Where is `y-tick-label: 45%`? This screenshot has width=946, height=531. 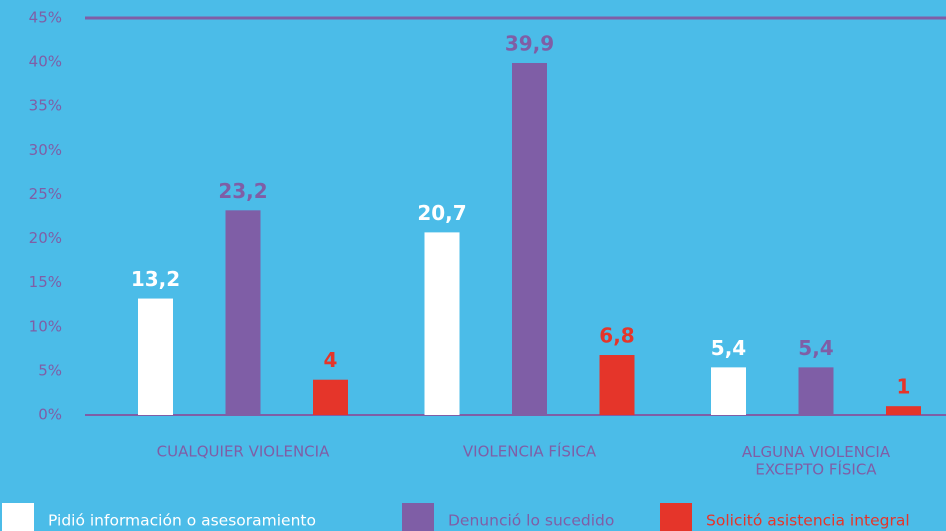
y-tick-label: 45% is located at coordinates (45, 18).